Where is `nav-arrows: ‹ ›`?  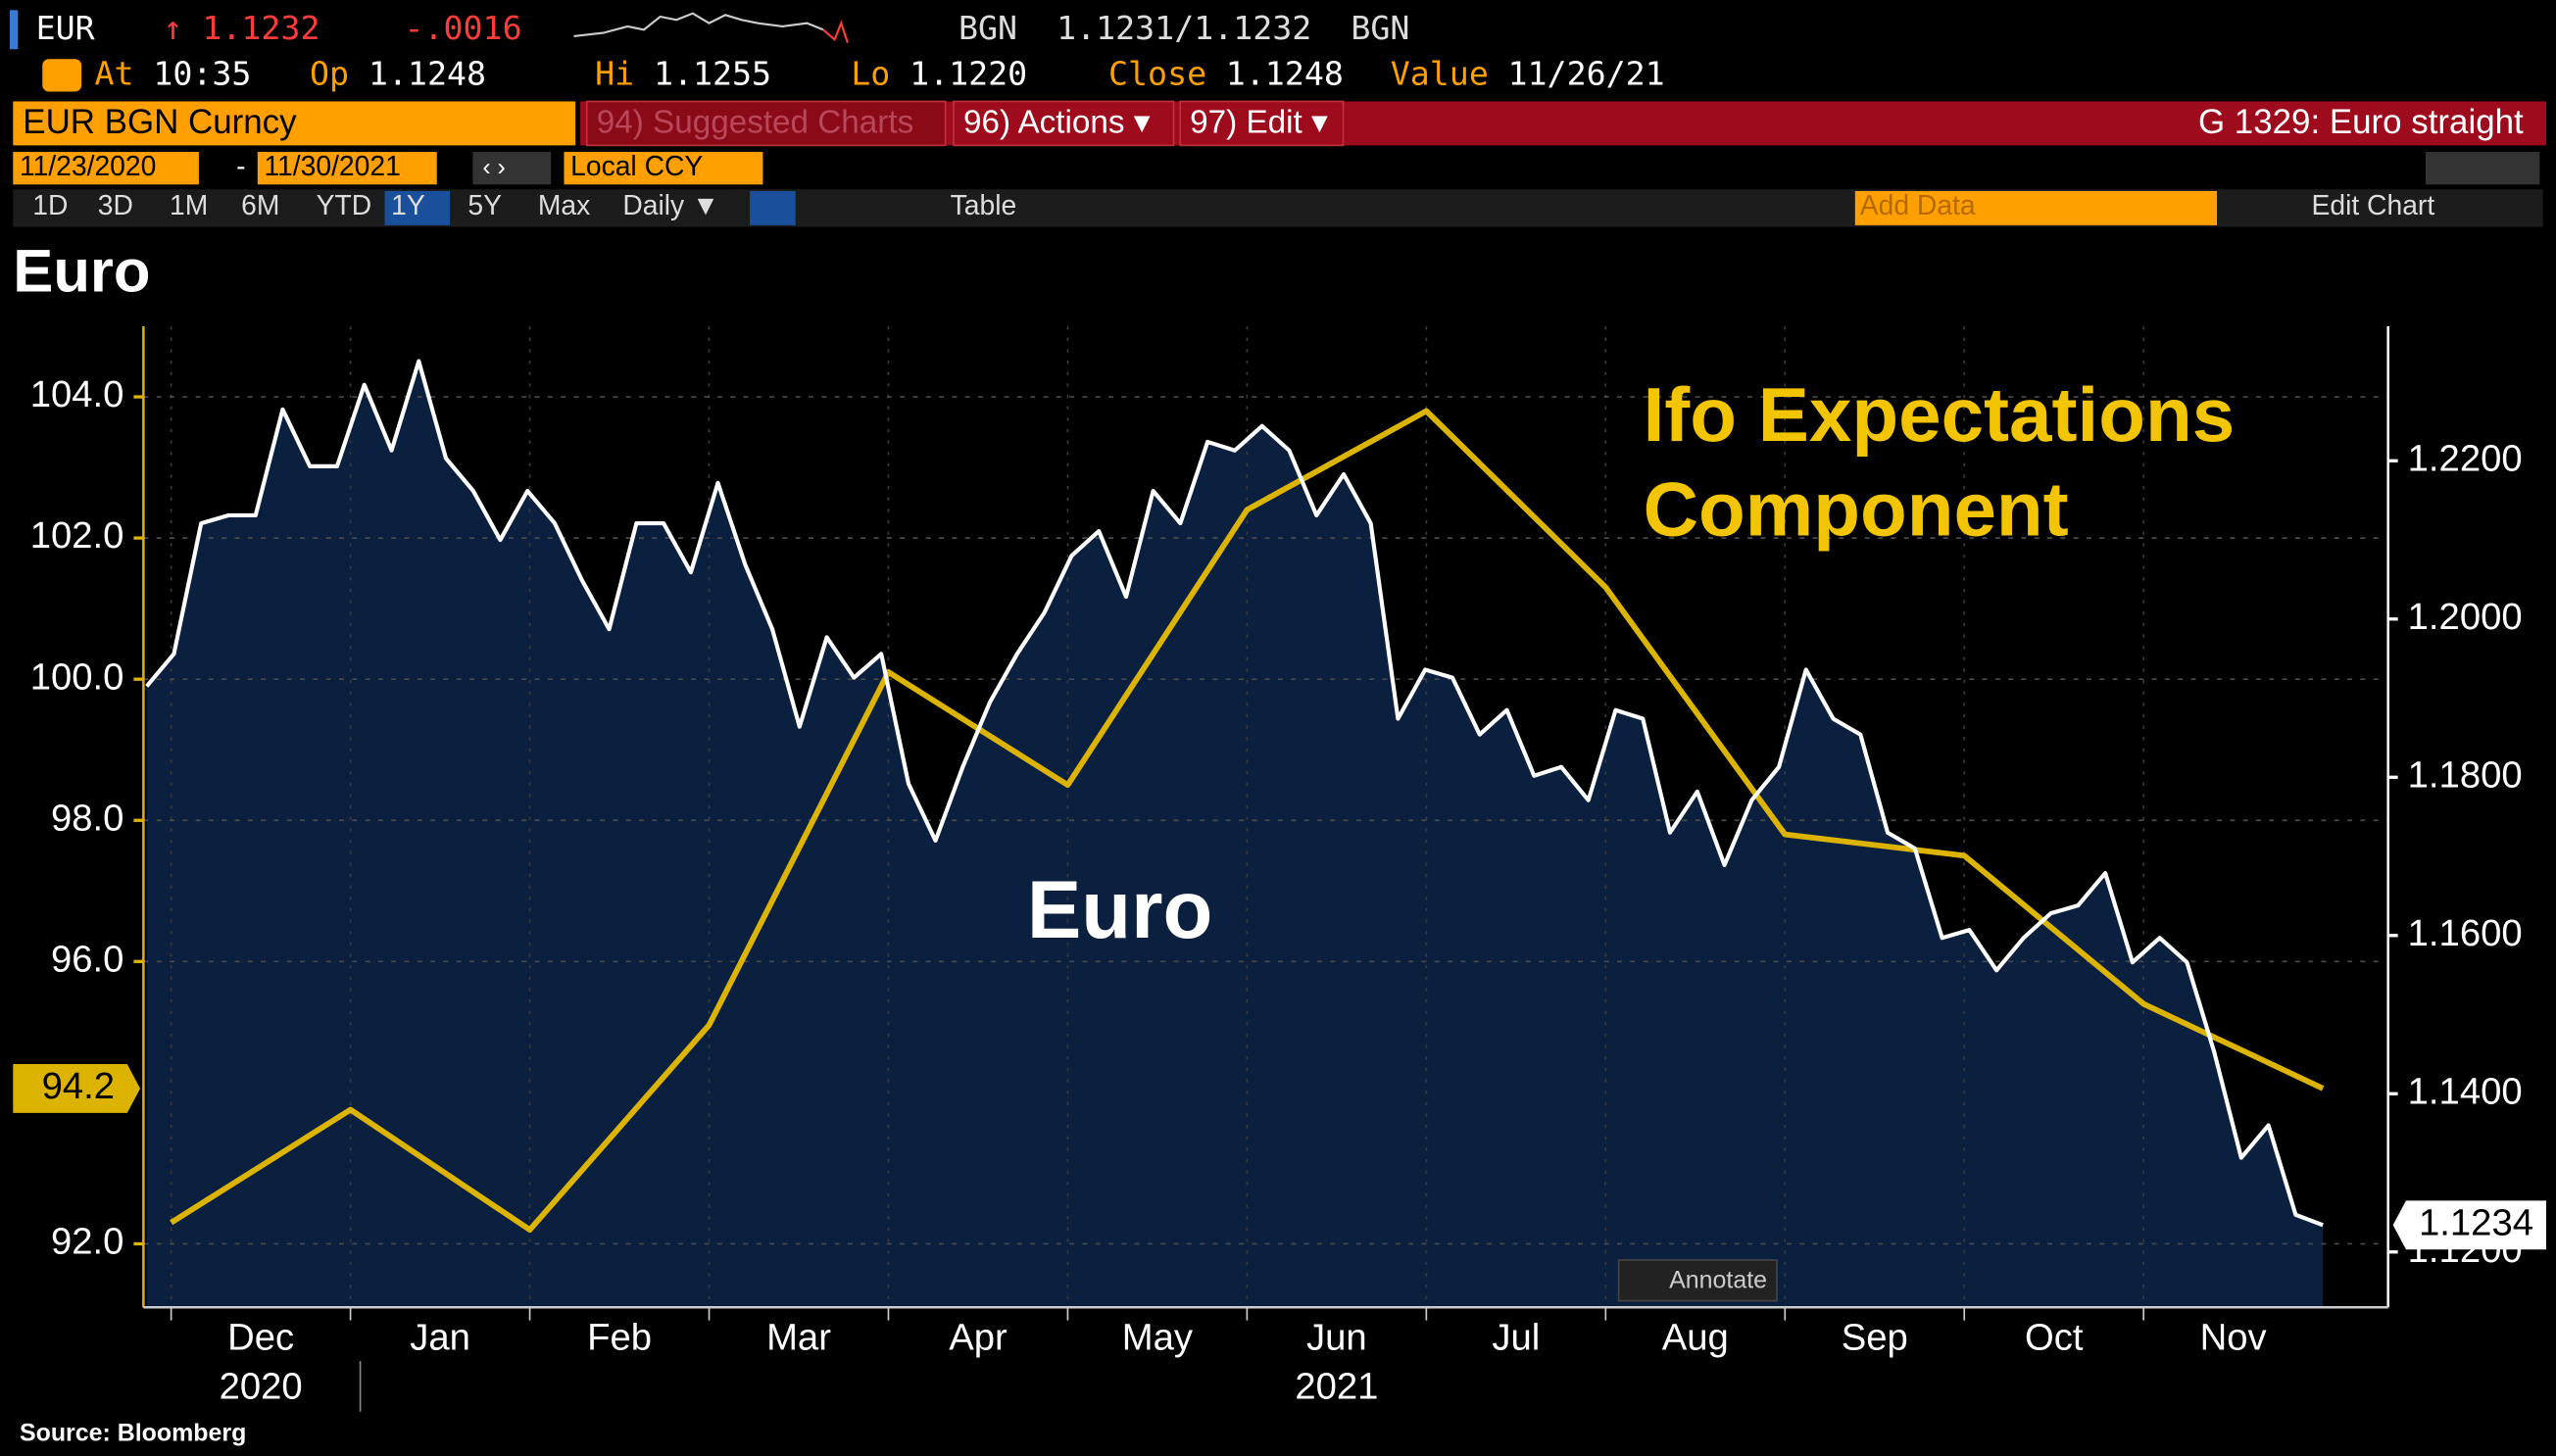 nav-arrows: ‹ › is located at coordinates (494, 166).